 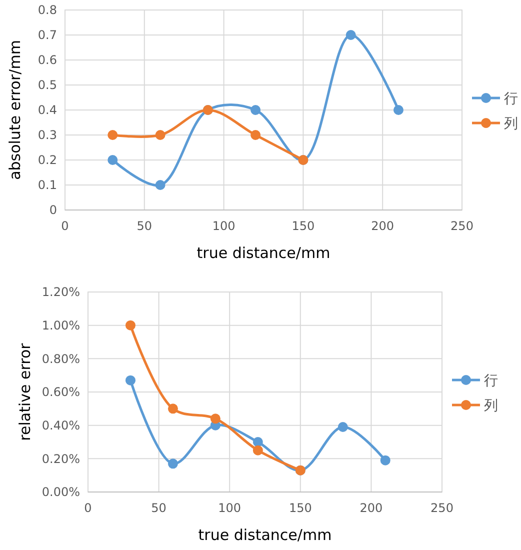 I want to click on y-tick-label: 0.6, so click(x=47, y=60).